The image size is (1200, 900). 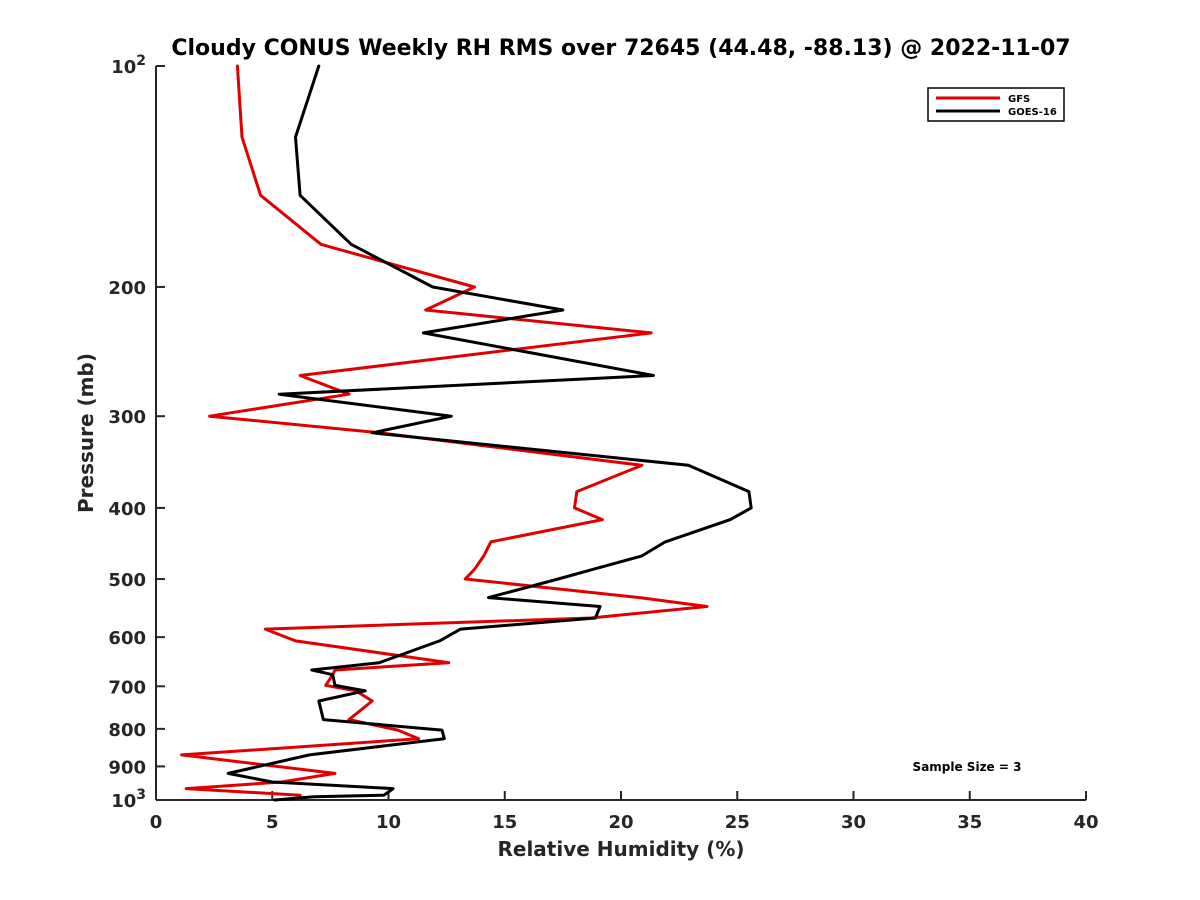 What do you see at coordinates (996, 104) in the screenshot?
I see `legend-box` at bounding box center [996, 104].